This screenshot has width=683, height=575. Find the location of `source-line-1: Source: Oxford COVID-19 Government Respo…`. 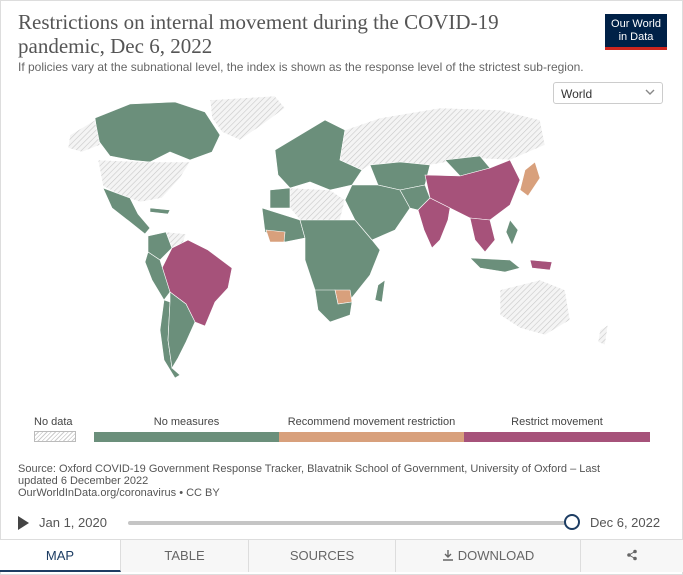

source-line-1: Source: Oxford COVID-19 Government Respo… is located at coordinates (309, 475).